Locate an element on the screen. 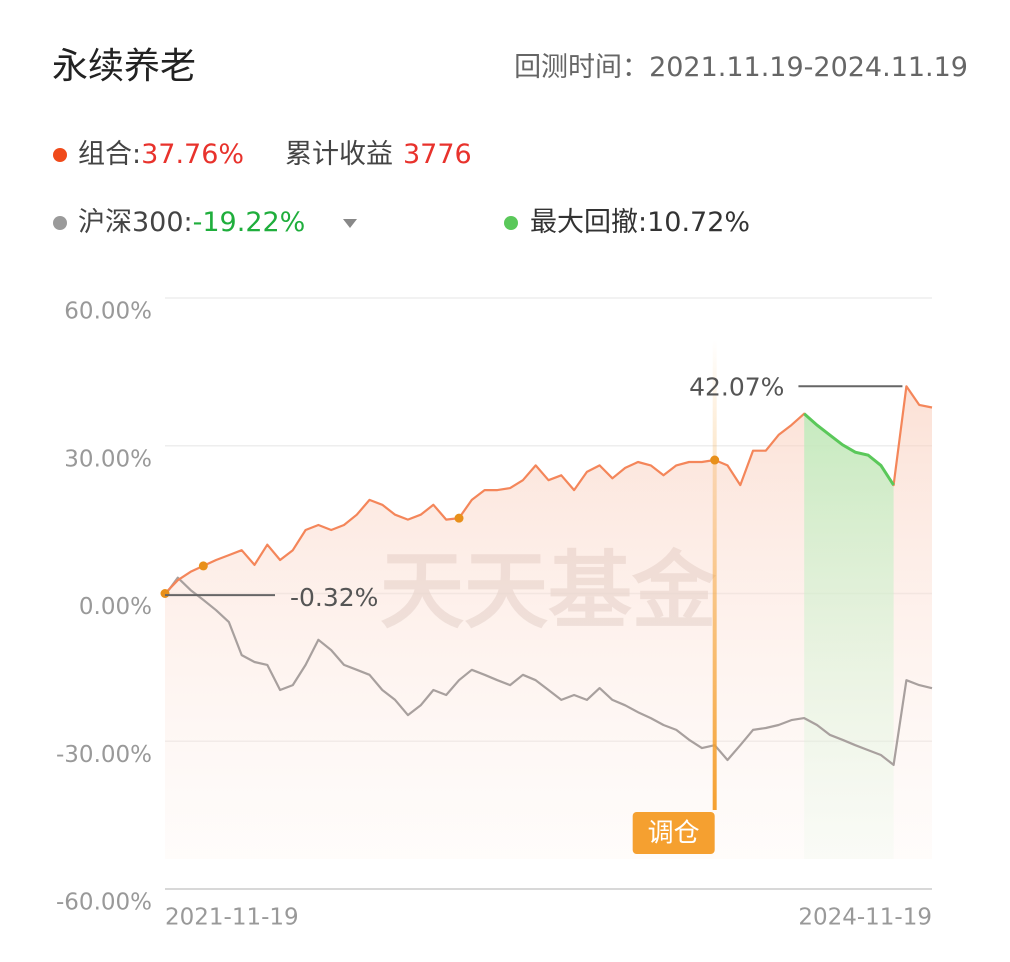  rebalance-badge is located at coordinates (673, 833).